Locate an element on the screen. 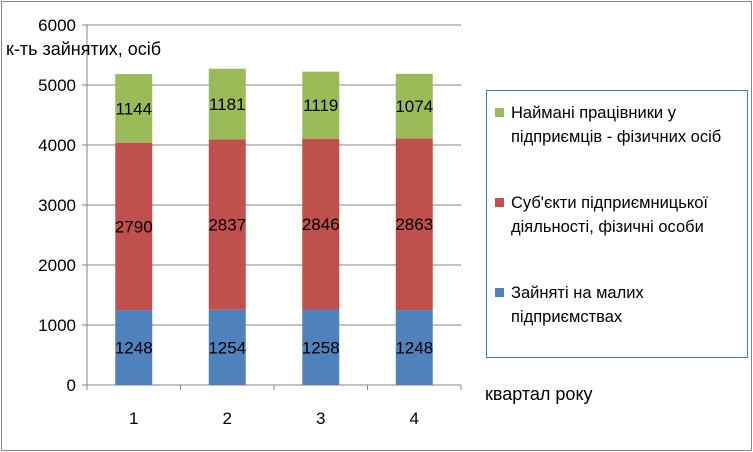 This screenshot has height=452, width=753. x-tick-label: 1 is located at coordinates (133, 418).